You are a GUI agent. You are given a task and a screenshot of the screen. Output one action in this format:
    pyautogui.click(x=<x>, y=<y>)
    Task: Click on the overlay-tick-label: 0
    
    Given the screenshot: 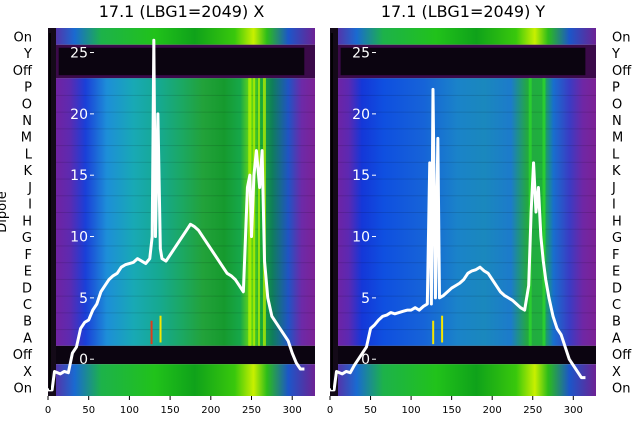 What is the action you would take?
    pyautogui.click(x=365, y=360)
    